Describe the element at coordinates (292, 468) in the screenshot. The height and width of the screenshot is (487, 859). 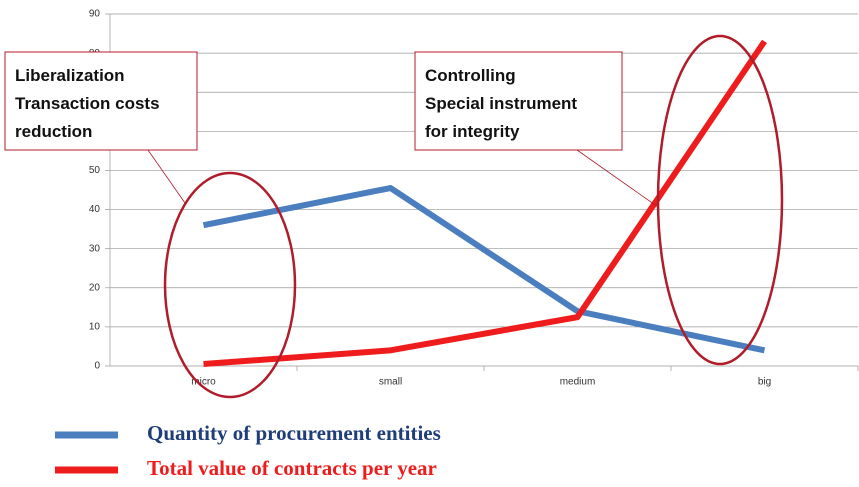
I see `legend-label: Total value of contracts per year` at that location.